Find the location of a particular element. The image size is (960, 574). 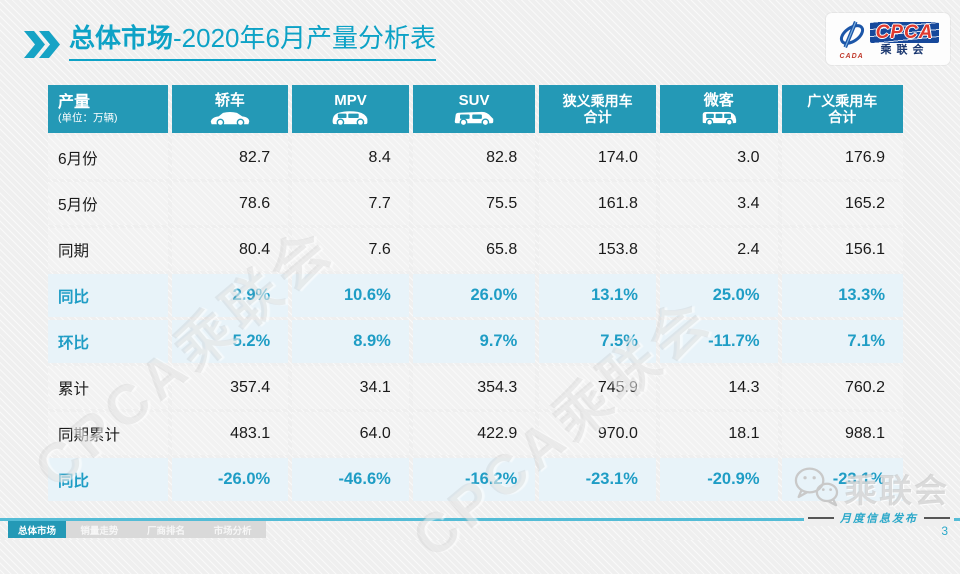

table-row-label: 环比 is located at coordinates (108, 341).